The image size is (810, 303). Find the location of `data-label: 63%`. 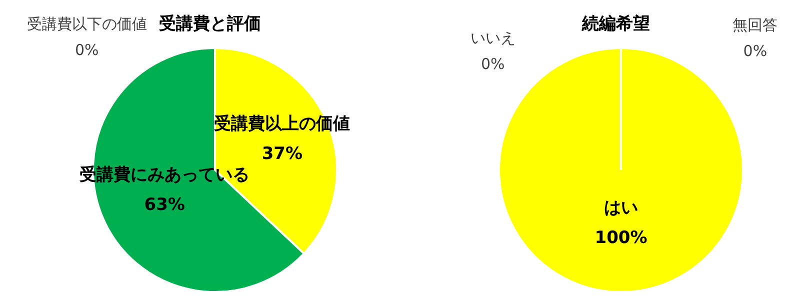

data-label: 63% is located at coordinates (164, 204).